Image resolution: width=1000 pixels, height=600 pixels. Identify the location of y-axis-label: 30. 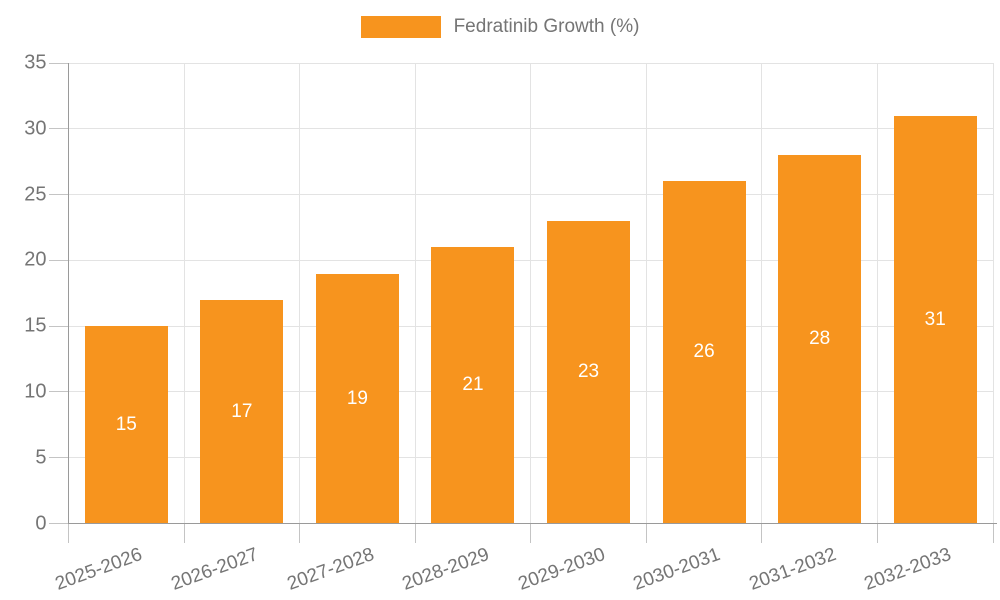
(35, 128).